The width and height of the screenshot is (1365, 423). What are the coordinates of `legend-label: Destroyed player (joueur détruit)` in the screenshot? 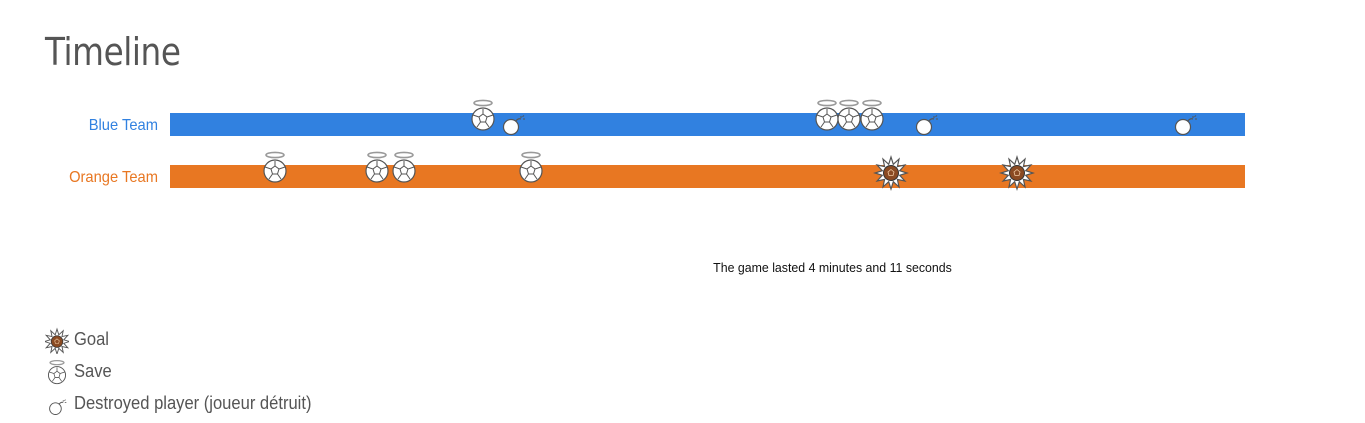 It's located at (193, 402).